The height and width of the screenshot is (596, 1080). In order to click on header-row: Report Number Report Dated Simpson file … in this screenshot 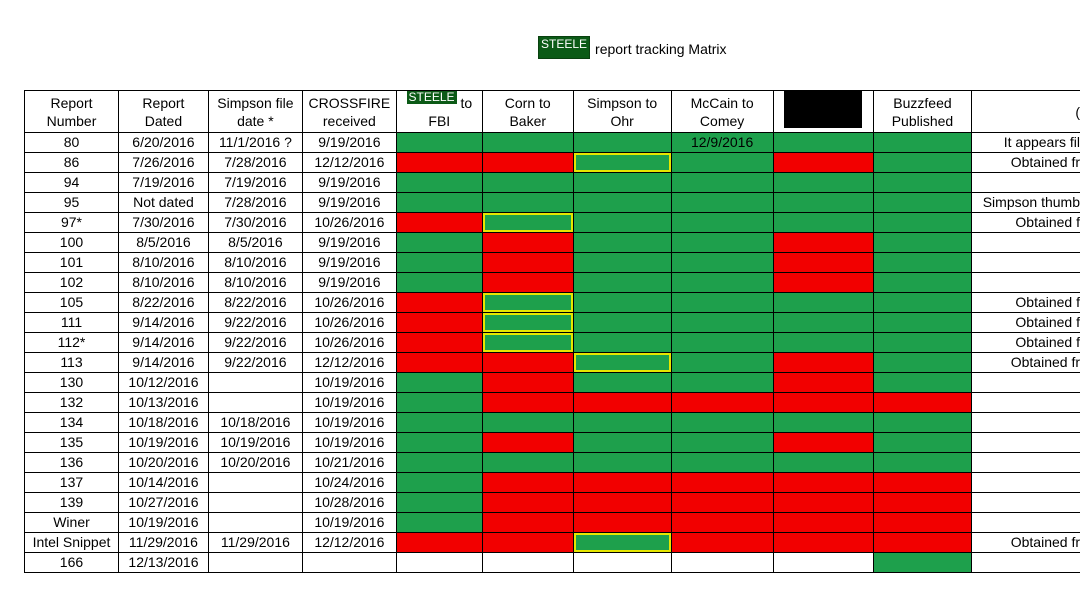, I will do `click(552, 111)`.